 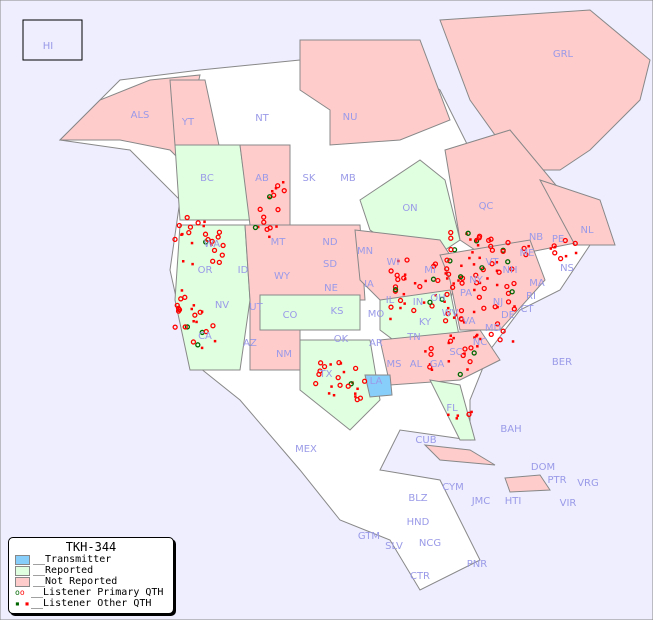 I want to click on region-label-or: OR, so click(x=205, y=270).